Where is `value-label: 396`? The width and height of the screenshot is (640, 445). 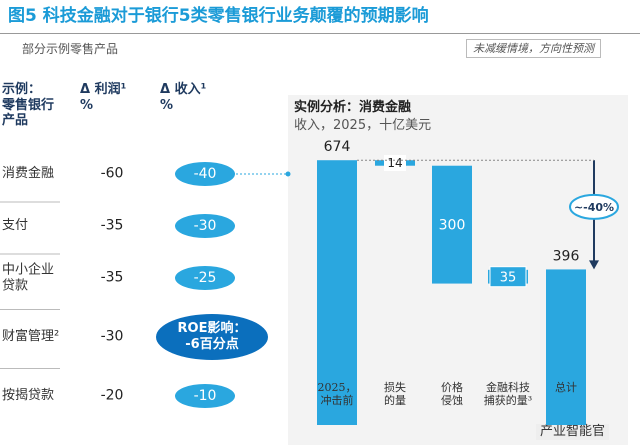 value-label: 396 is located at coordinates (566, 256).